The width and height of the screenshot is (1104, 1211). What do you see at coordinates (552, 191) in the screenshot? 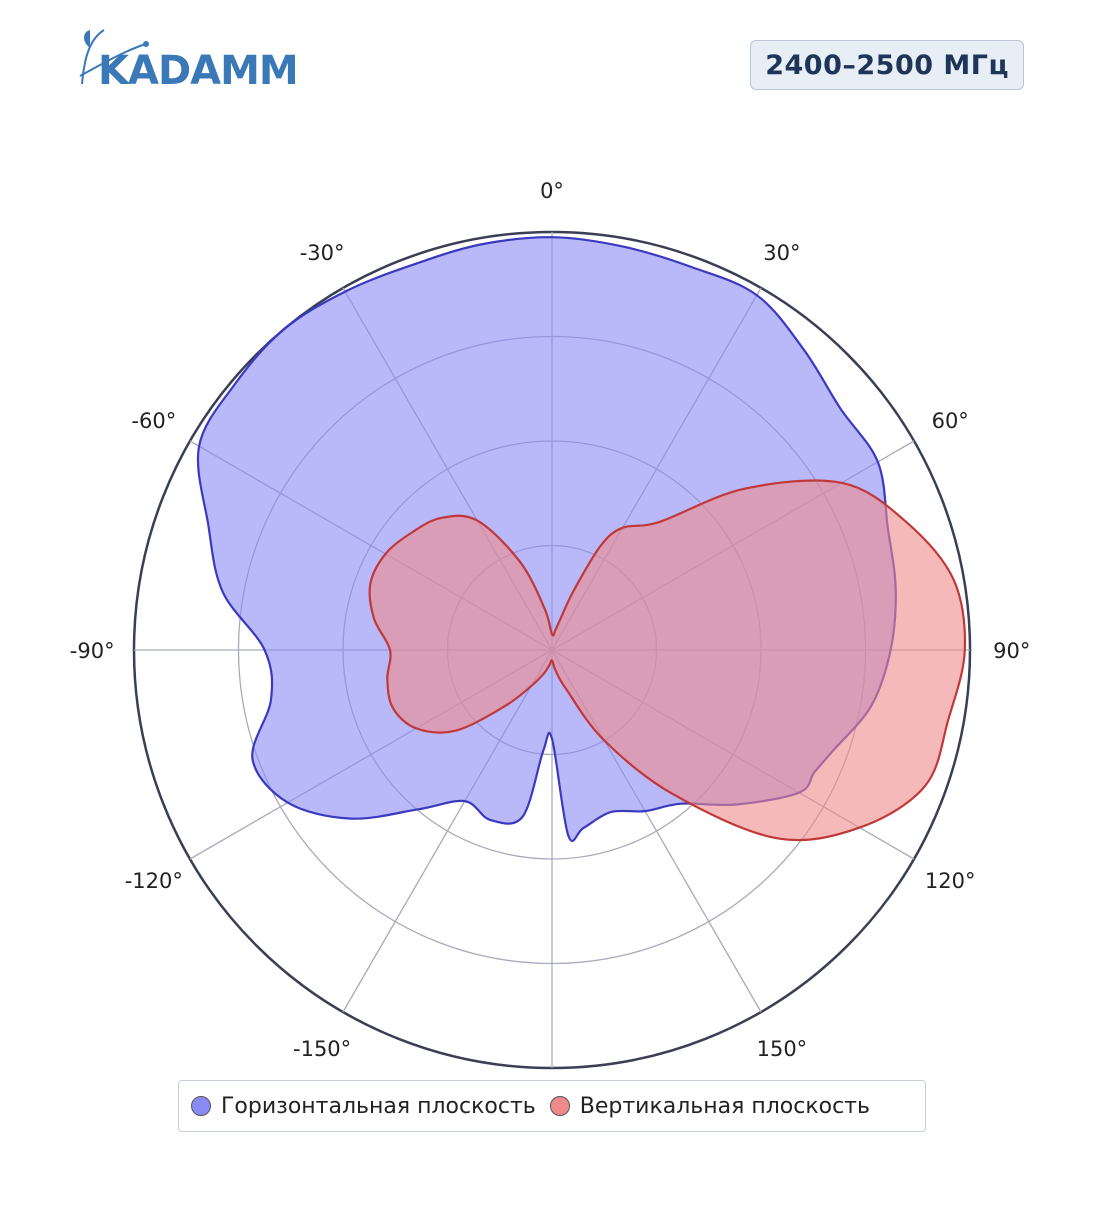
I see `angle-tick-label: 0°` at bounding box center [552, 191].